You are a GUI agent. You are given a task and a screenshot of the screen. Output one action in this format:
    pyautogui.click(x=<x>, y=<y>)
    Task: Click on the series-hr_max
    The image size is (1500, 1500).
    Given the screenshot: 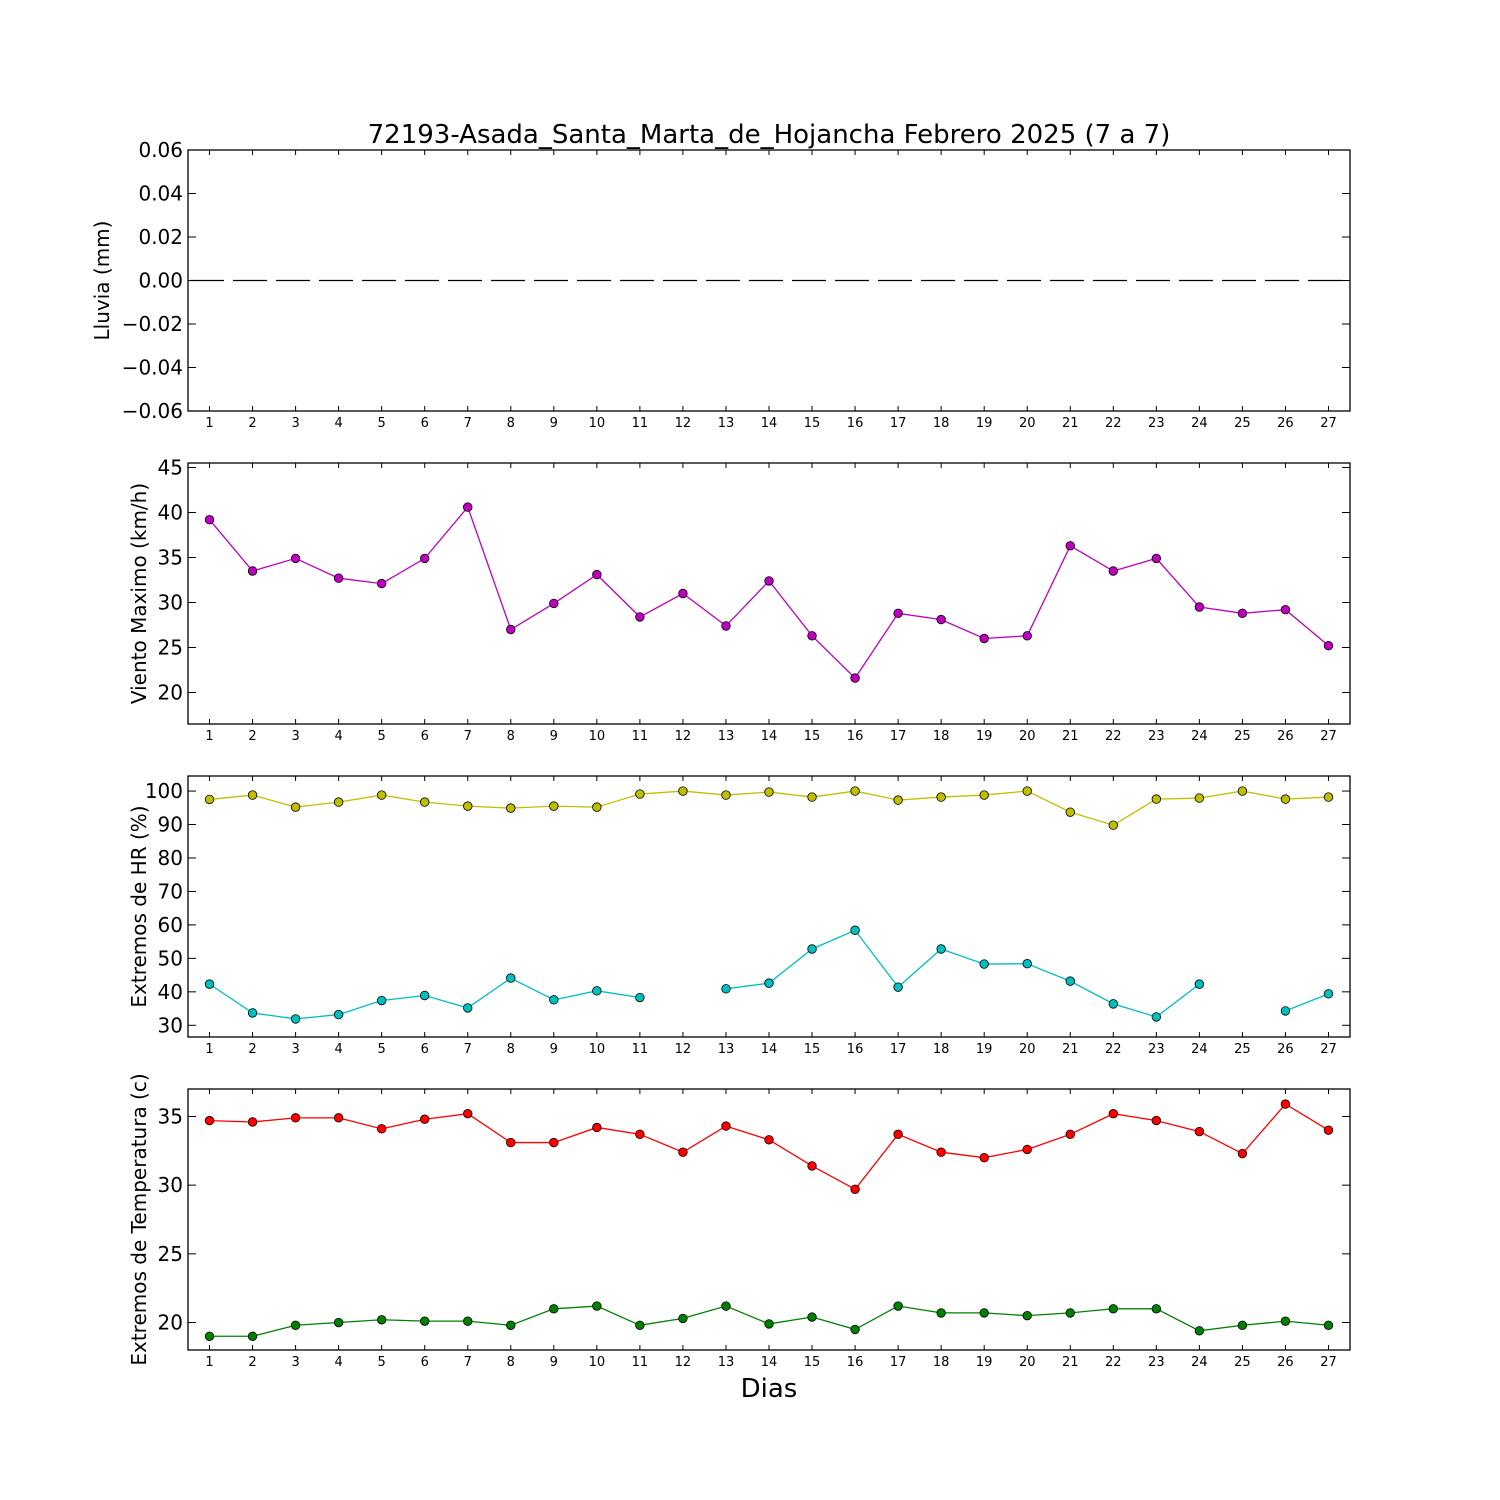 What is the action you would take?
    pyautogui.click(x=769, y=808)
    